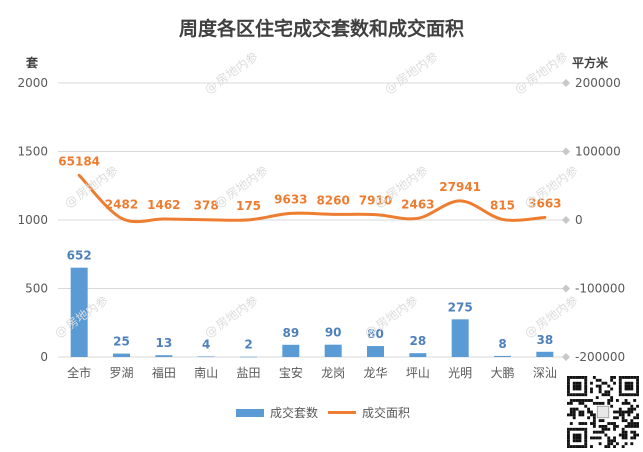 The image size is (643, 452). I want to click on category-label: 龙岗, so click(333, 373).